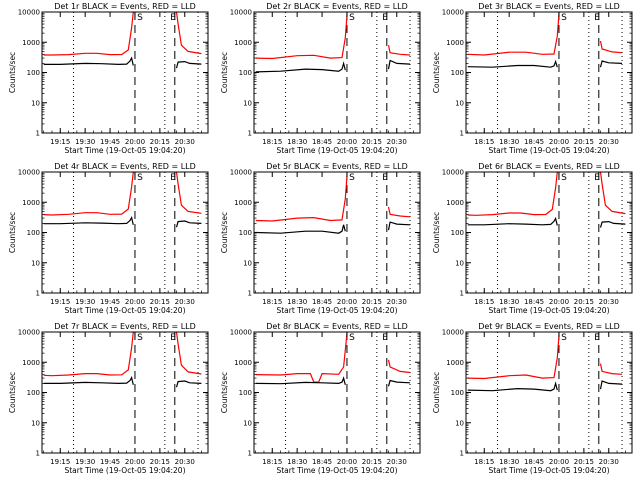  Describe the element at coordinates (85, 462) in the screenshot. I see `x-tick-label: 19:30` at that location.